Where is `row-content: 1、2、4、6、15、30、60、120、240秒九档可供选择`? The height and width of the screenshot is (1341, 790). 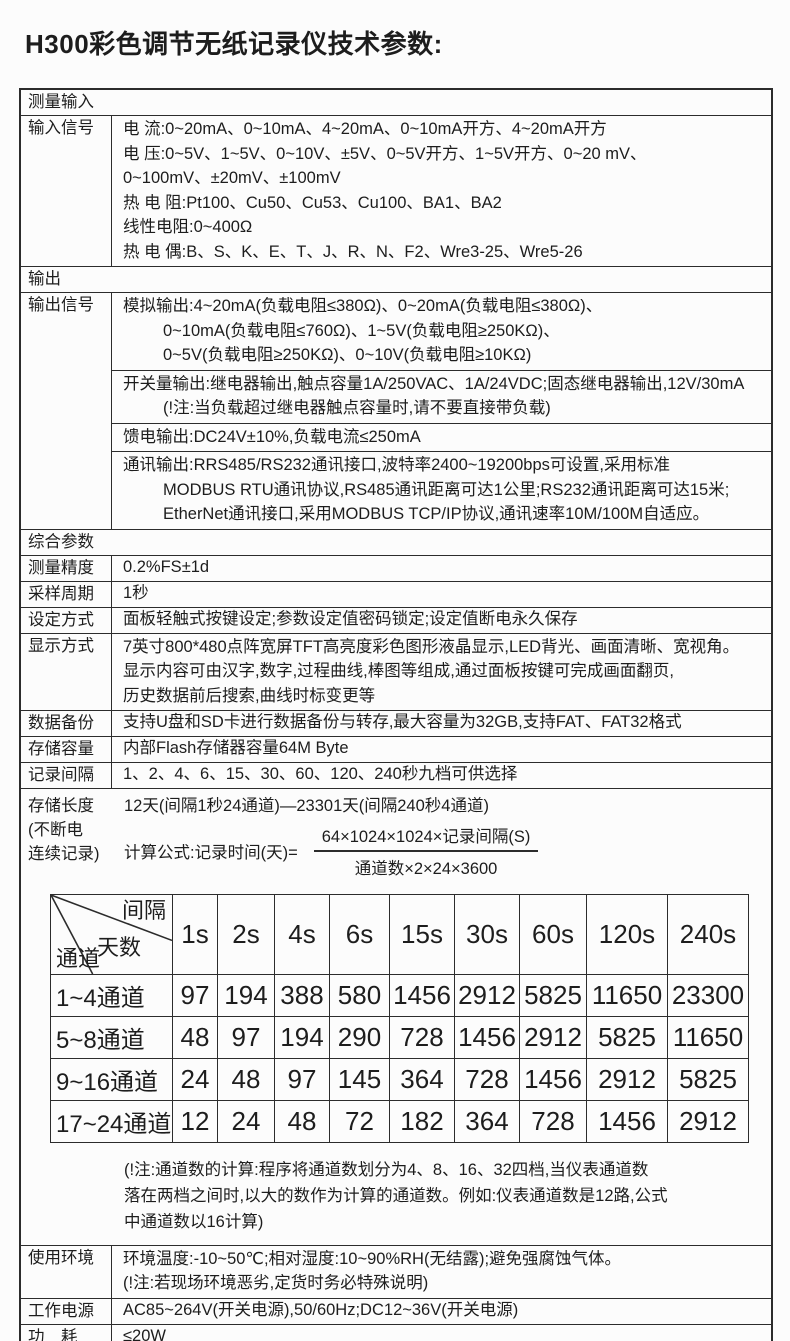 row-content: 1、2、4、6、15、30、60、120、240秒九档可供选择 is located at coordinates (441, 775).